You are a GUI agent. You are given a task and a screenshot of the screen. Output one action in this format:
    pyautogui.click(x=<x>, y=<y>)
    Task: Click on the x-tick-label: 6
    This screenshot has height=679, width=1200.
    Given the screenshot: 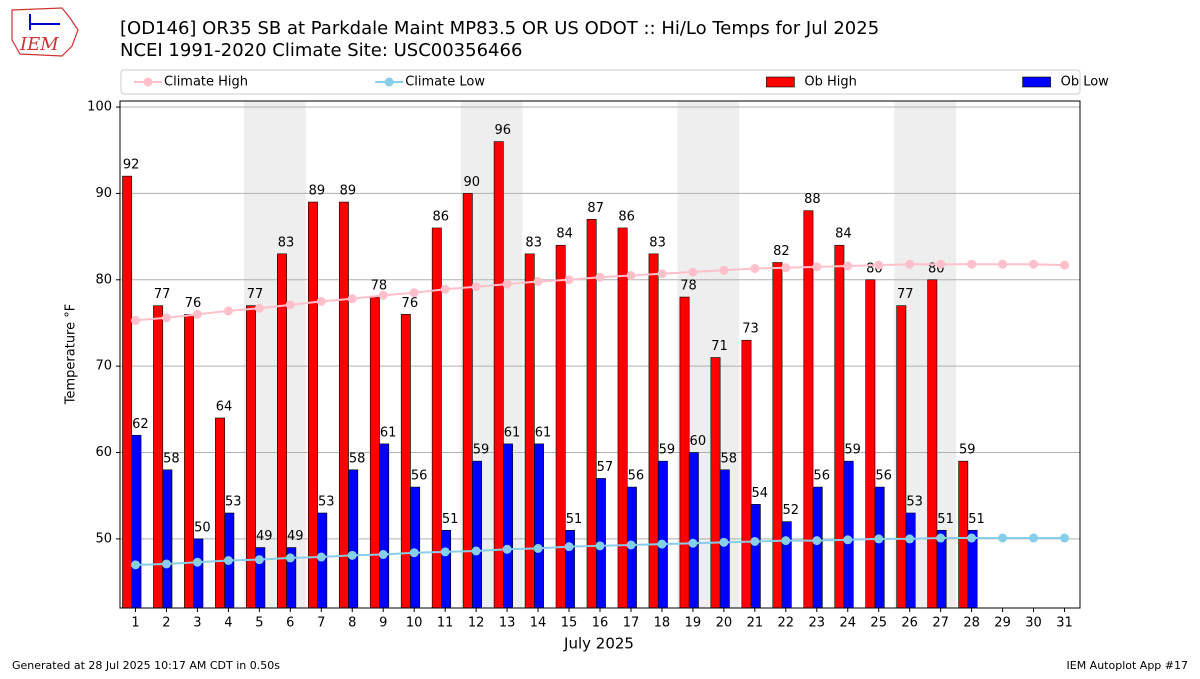 What is the action you would take?
    pyautogui.click(x=290, y=623)
    